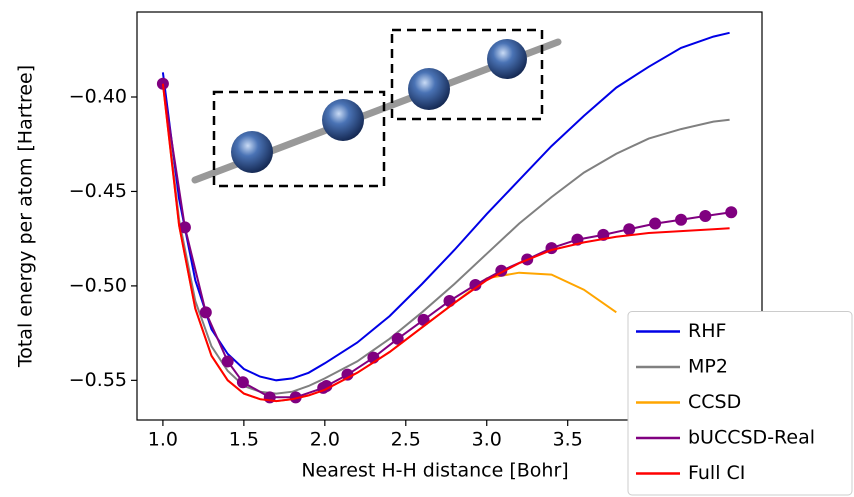 The image size is (854, 497). I want to click on x-tick-label: 2.5, so click(406, 440).